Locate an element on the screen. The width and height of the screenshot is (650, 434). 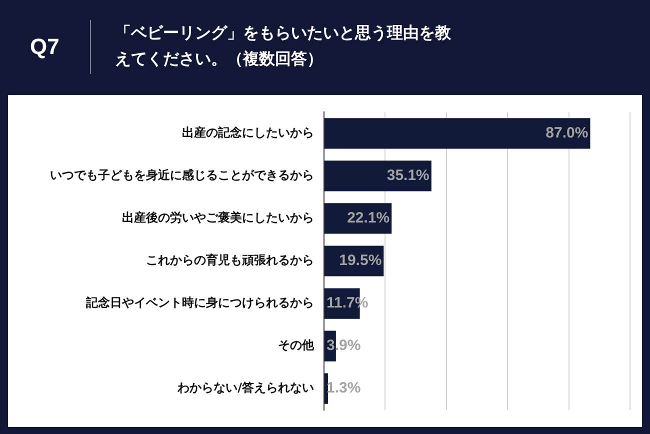
y-tick-label: 記念日やイベント時に身につけられるから is located at coordinates (199, 303).